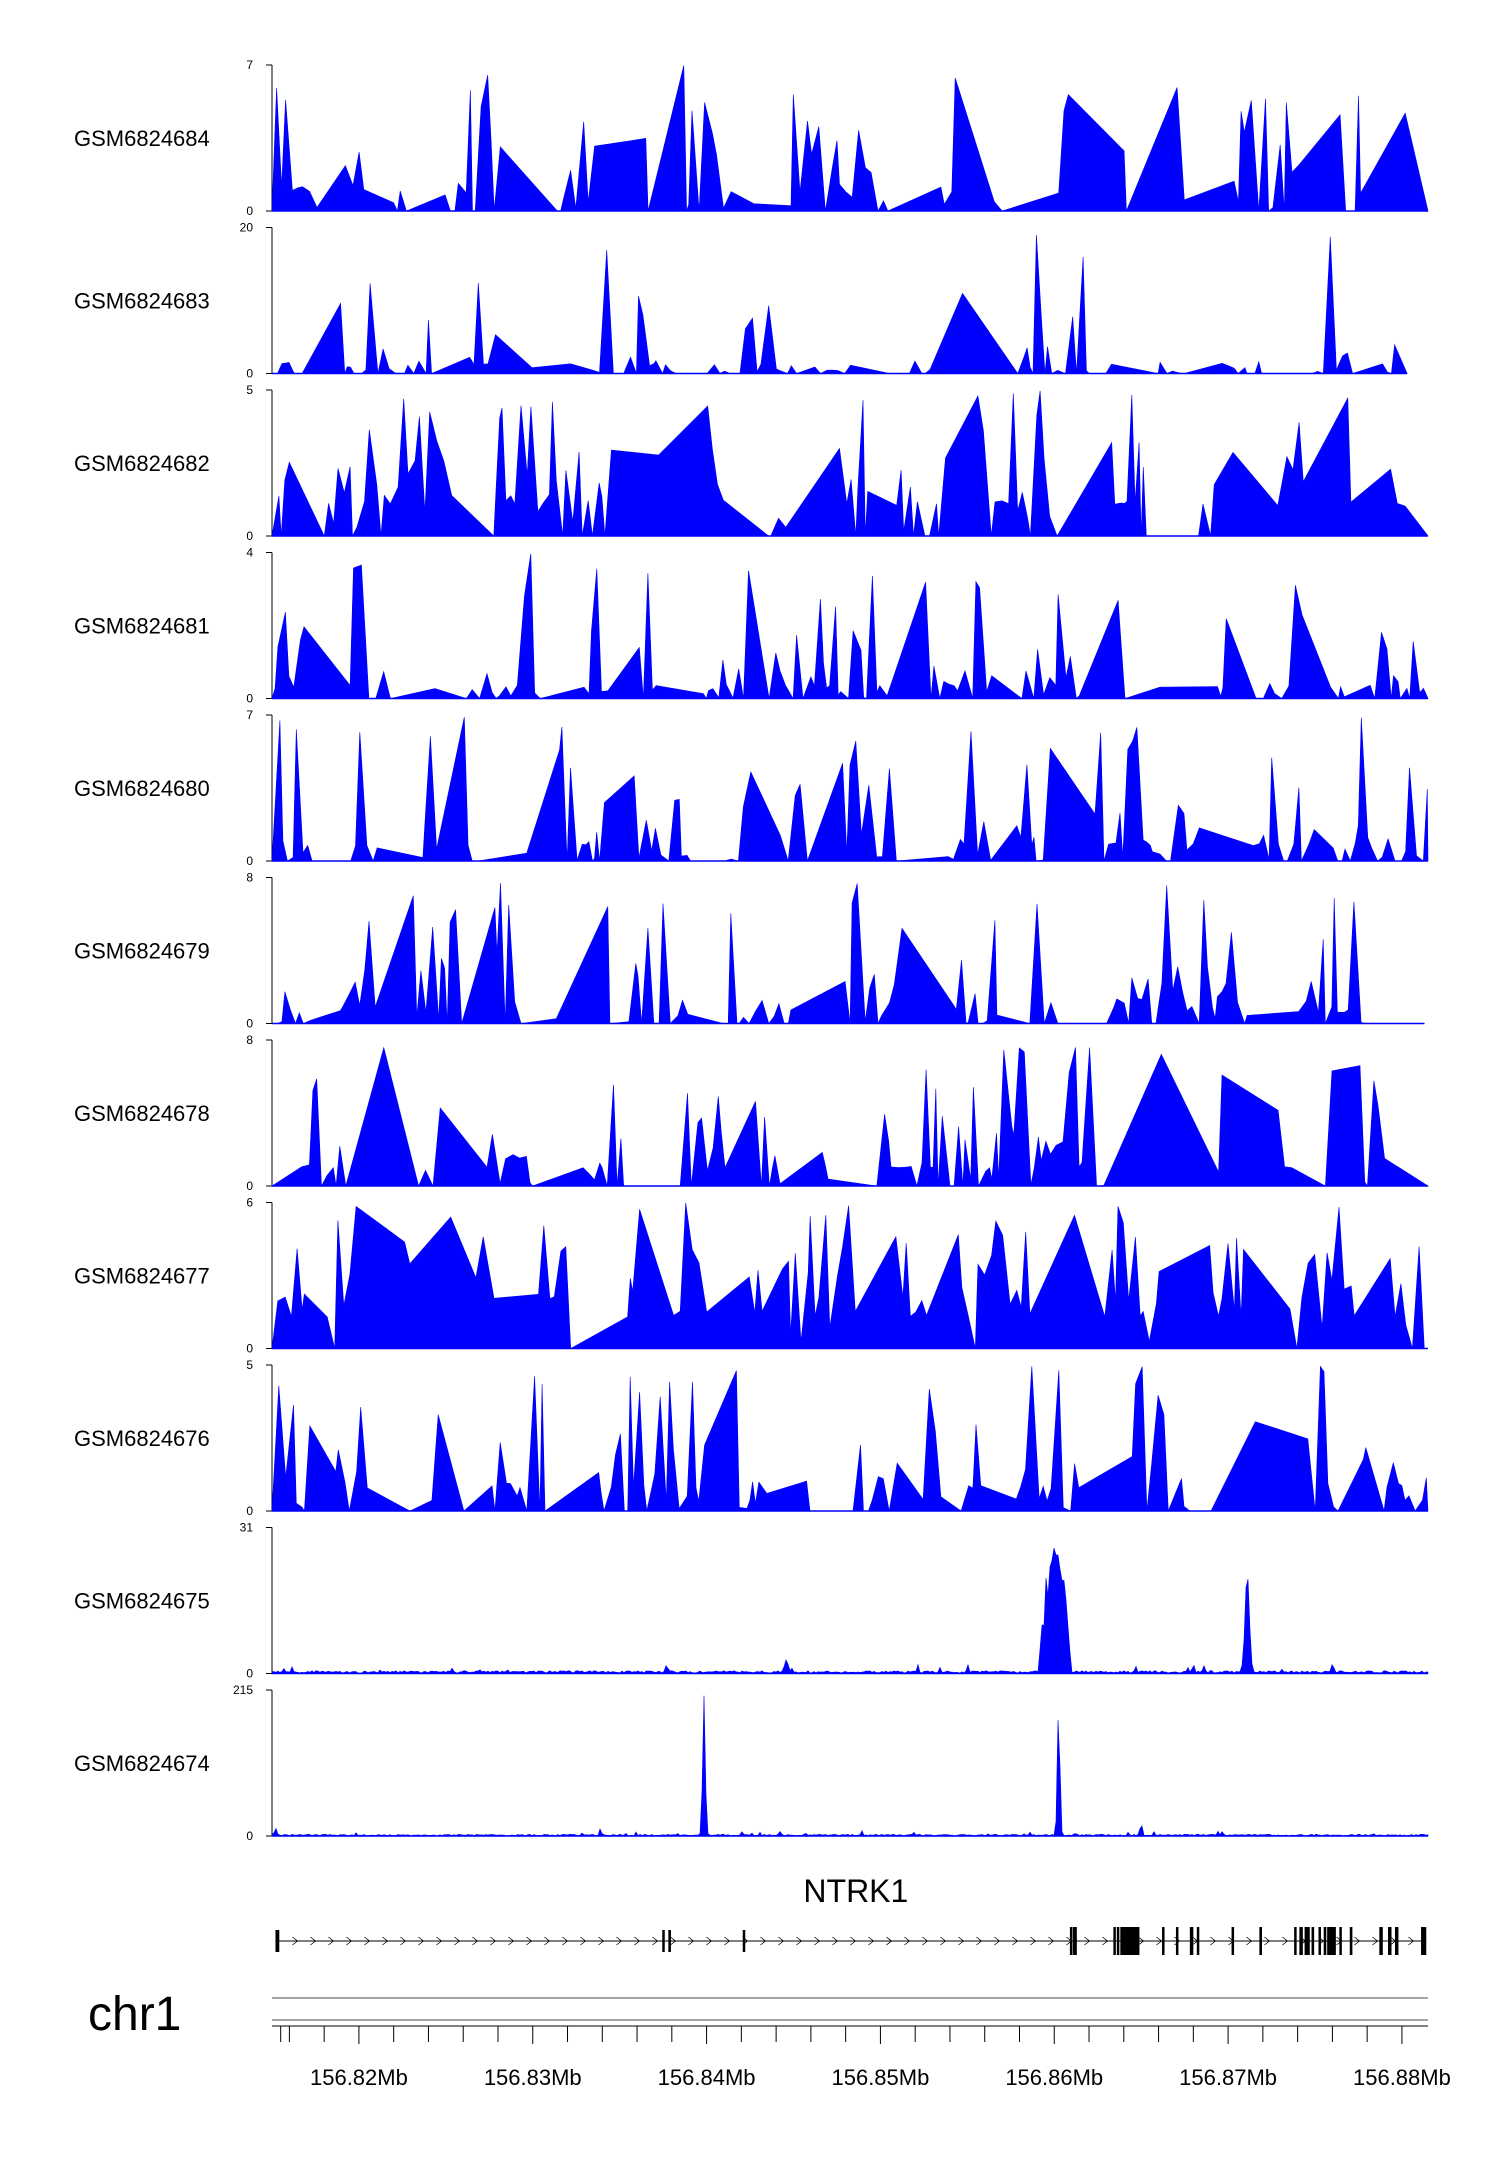  What do you see at coordinates (1054, 2077) in the screenshot?
I see `x-tick-label: 156.86Mb` at bounding box center [1054, 2077].